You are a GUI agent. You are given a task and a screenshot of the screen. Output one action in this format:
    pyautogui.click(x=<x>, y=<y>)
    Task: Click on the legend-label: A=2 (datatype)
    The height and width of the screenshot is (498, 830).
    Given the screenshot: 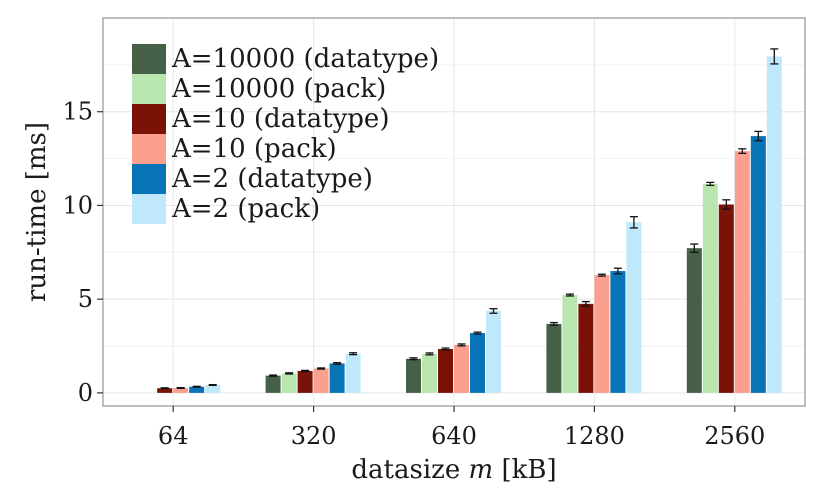 What is the action you would take?
    pyautogui.click(x=272, y=179)
    